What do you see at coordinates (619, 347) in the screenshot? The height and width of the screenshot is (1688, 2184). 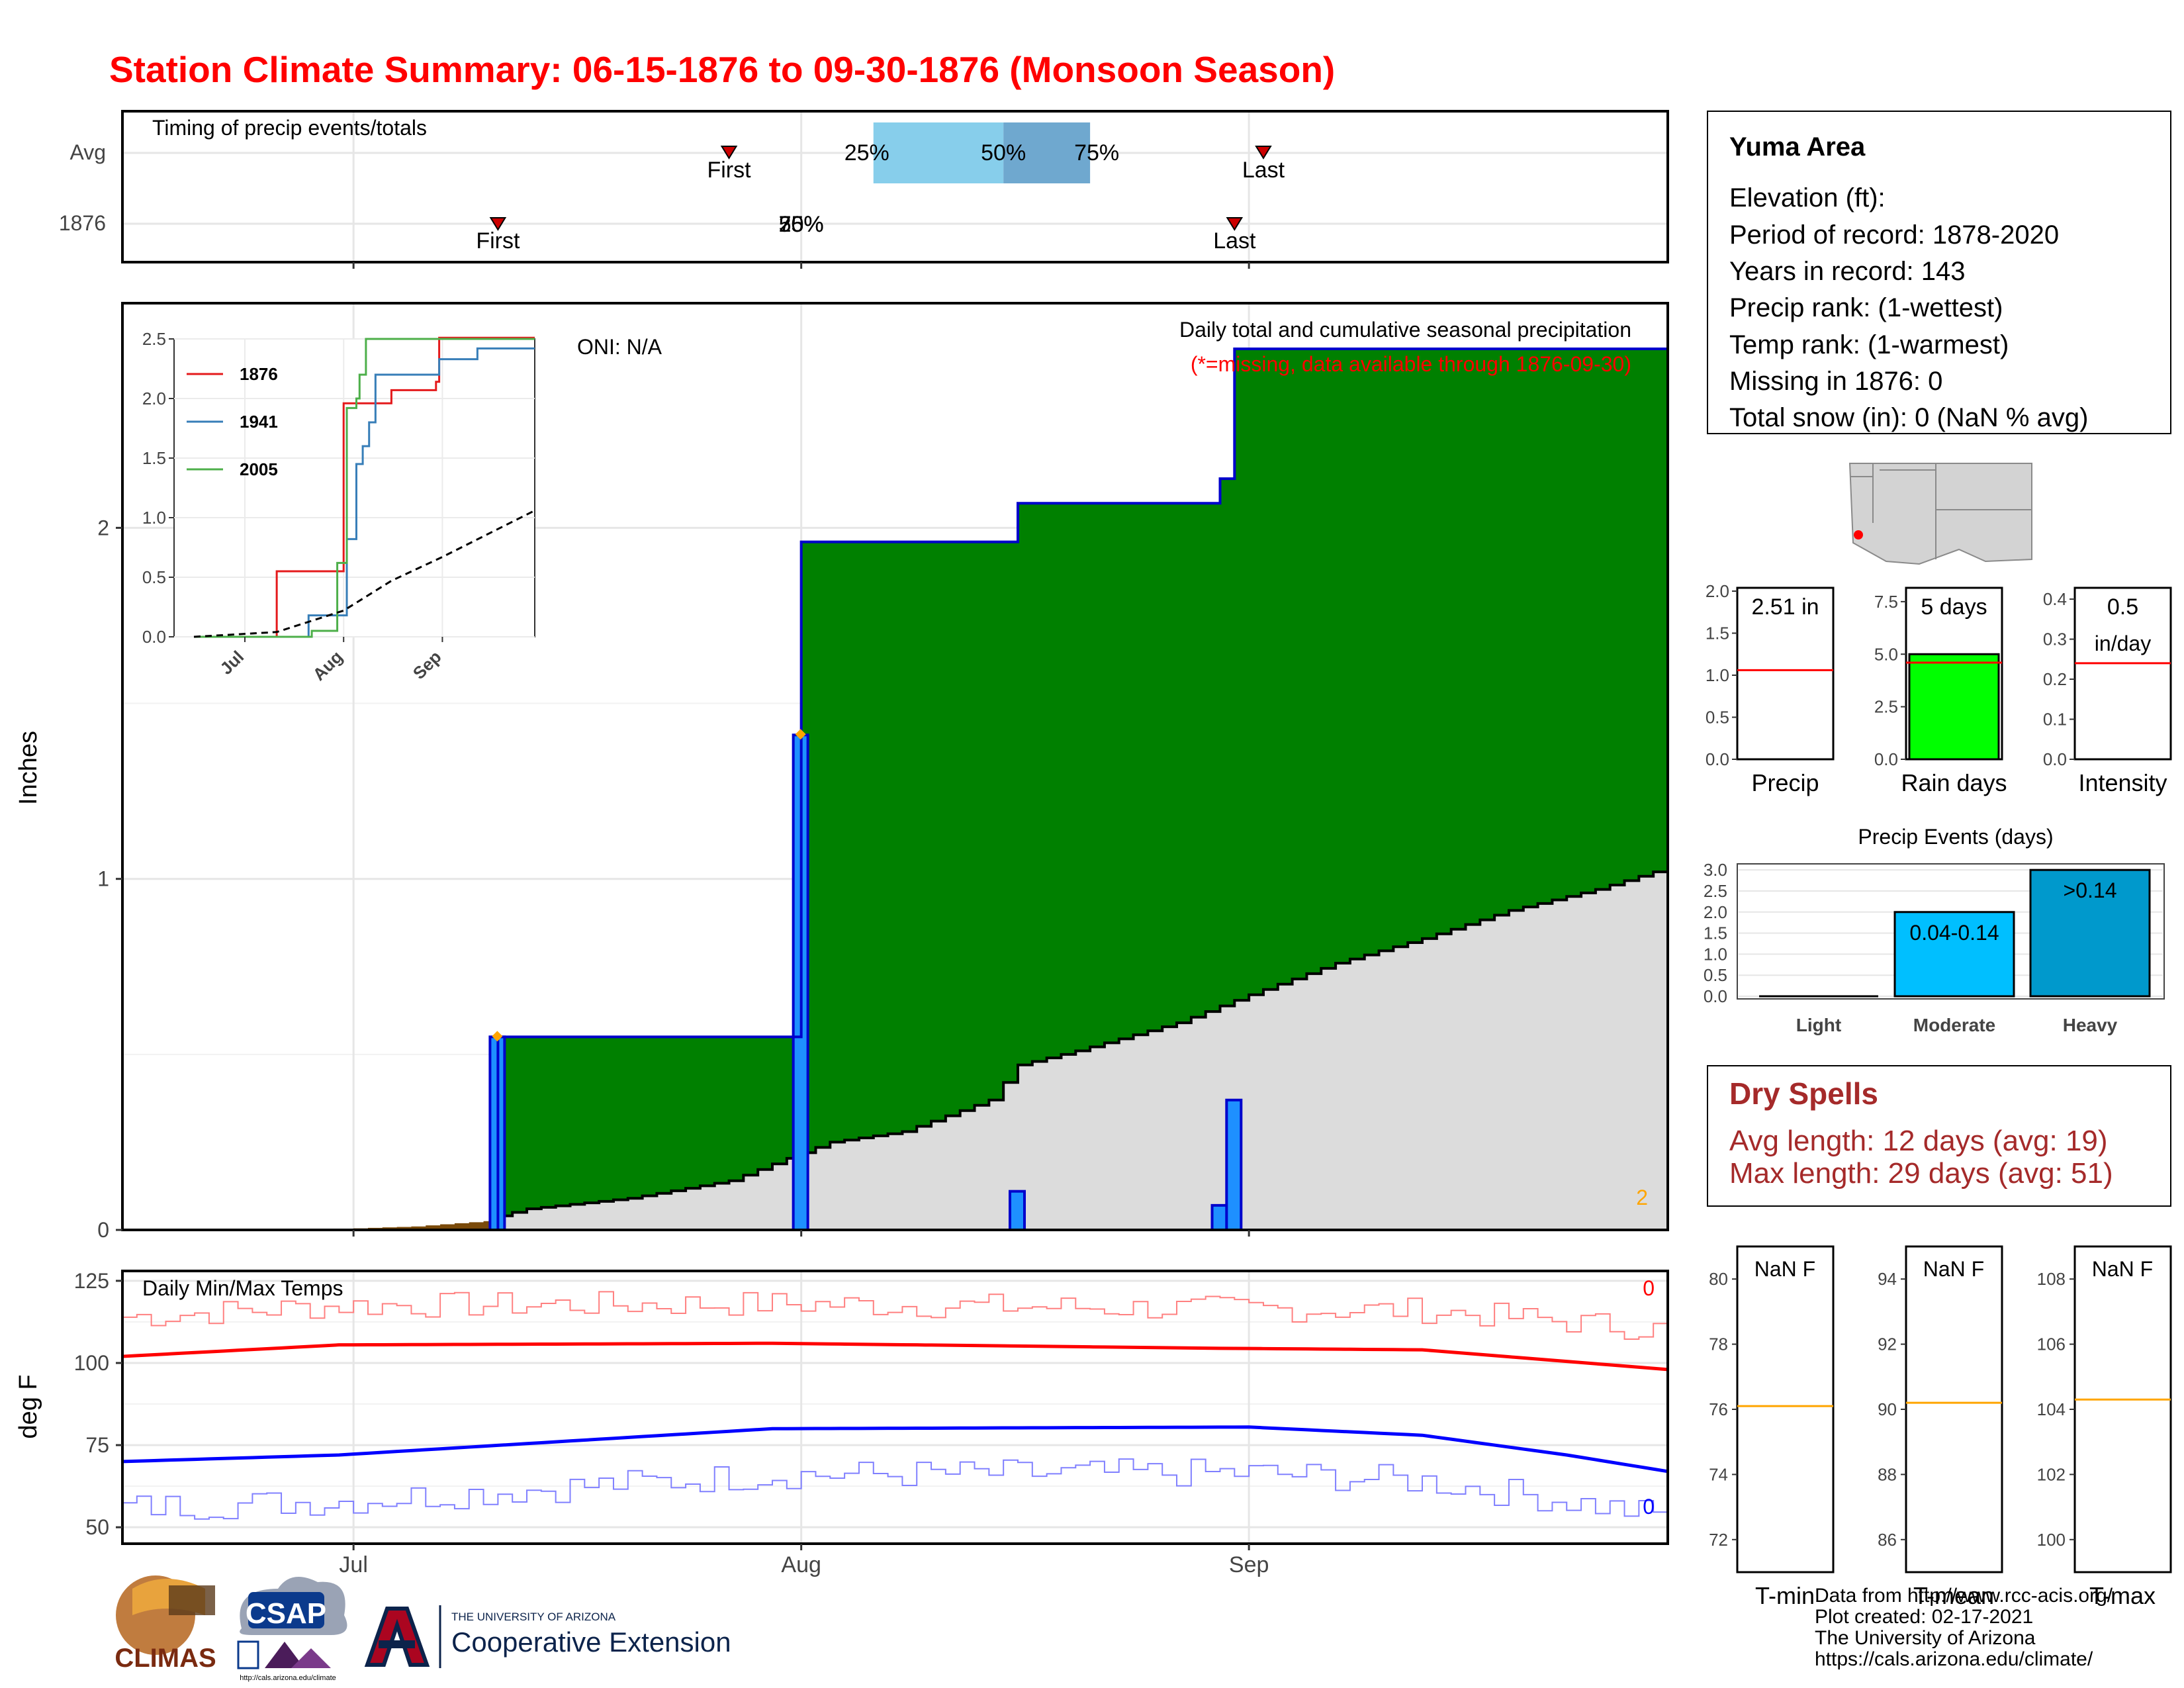 I see `oni-label: ONI: N/A` at bounding box center [619, 347].